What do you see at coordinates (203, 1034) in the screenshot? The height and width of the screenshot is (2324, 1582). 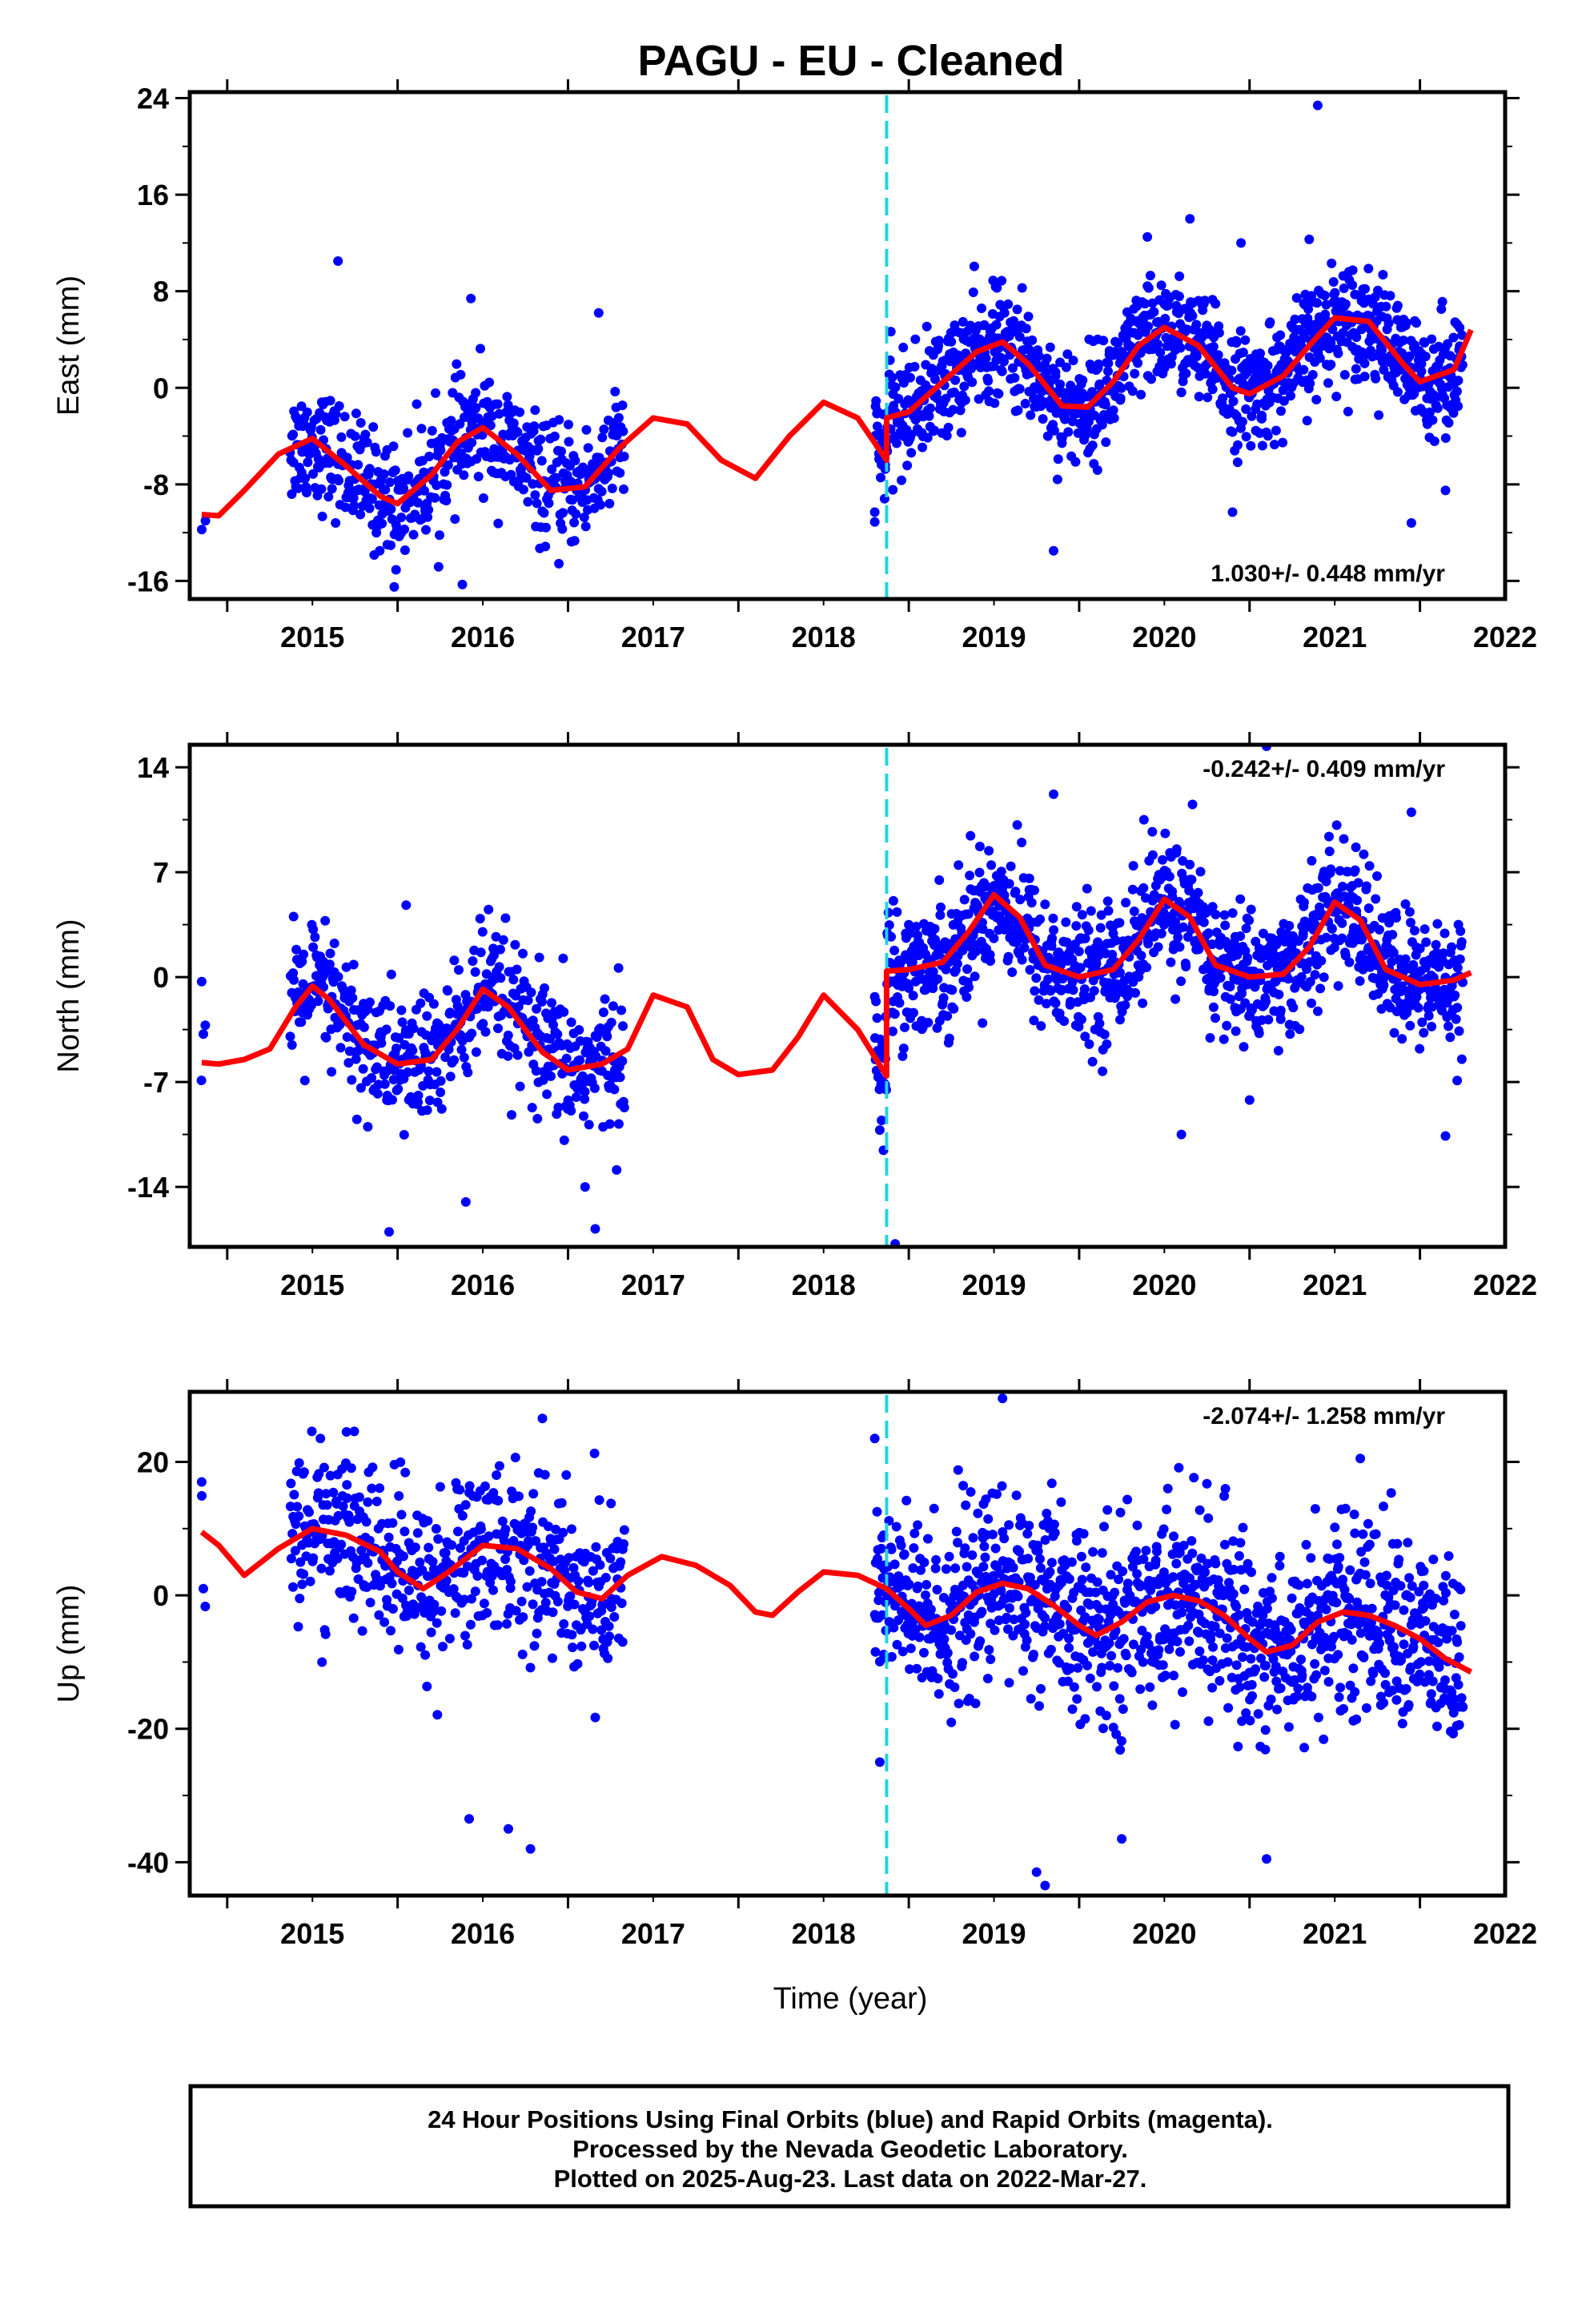 I see `north-outlier-point` at bounding box center [203, 1034].